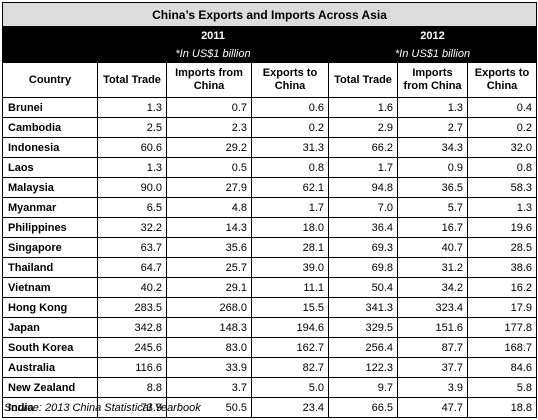 This screenshot has height=420, width=538. I want to click on table-row: Thailand 64.7 25.7 39.0 69.8 31.2 38.6, so click(270, 268).